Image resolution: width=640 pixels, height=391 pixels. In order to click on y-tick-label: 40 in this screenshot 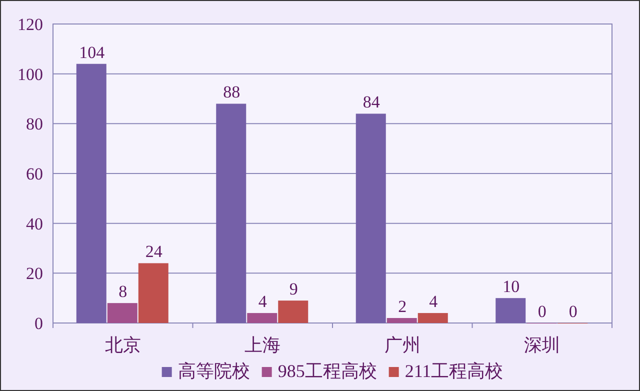, I will do `click(34, 224)`.